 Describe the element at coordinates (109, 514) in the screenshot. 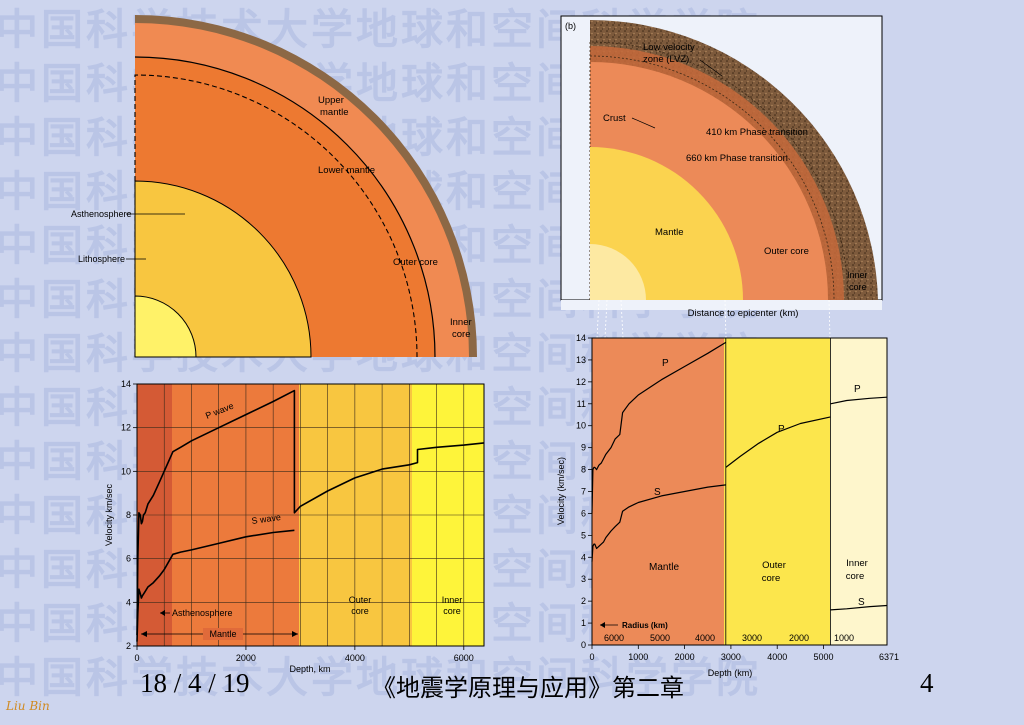

I see `chart-a-y-axis-label: Velocity km/sec` at that location.